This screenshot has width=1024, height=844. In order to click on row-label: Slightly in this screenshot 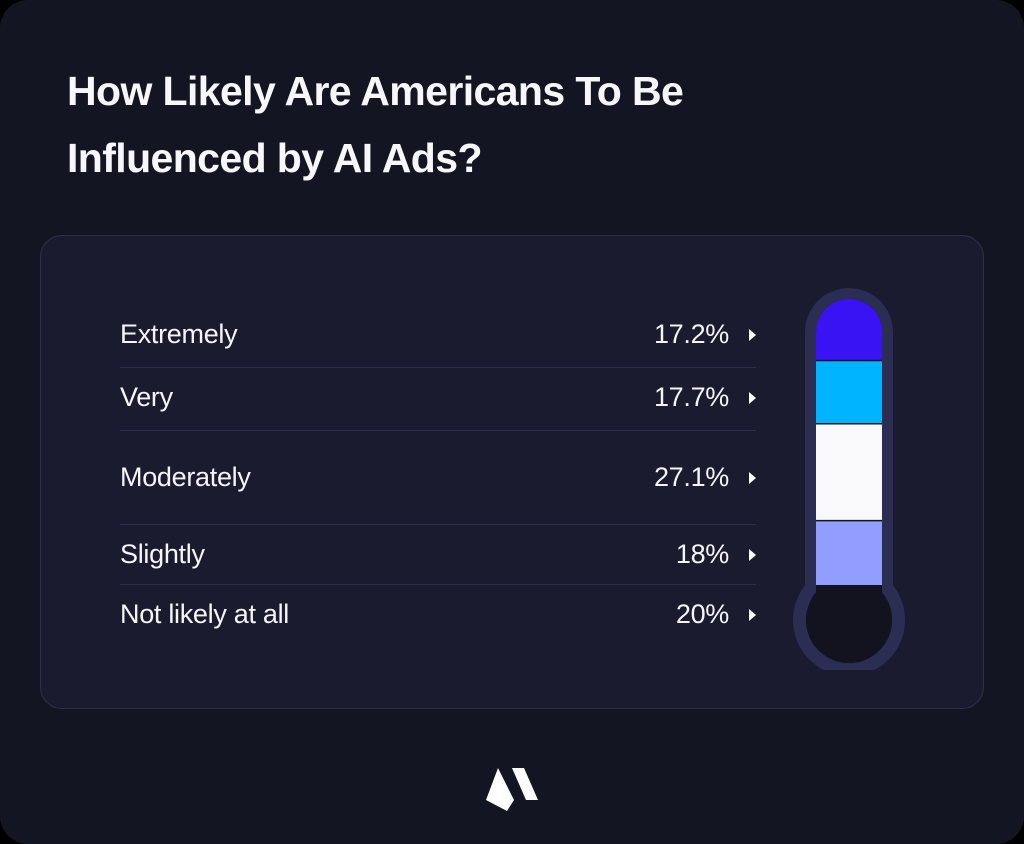, I will do `click(162, 554)`.